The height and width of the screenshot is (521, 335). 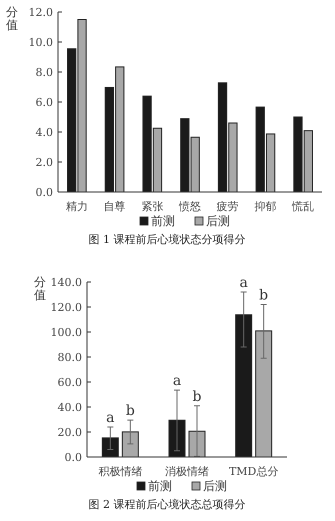 I want to click on y-tick-label: 12.0, so click(x=40, y=12).